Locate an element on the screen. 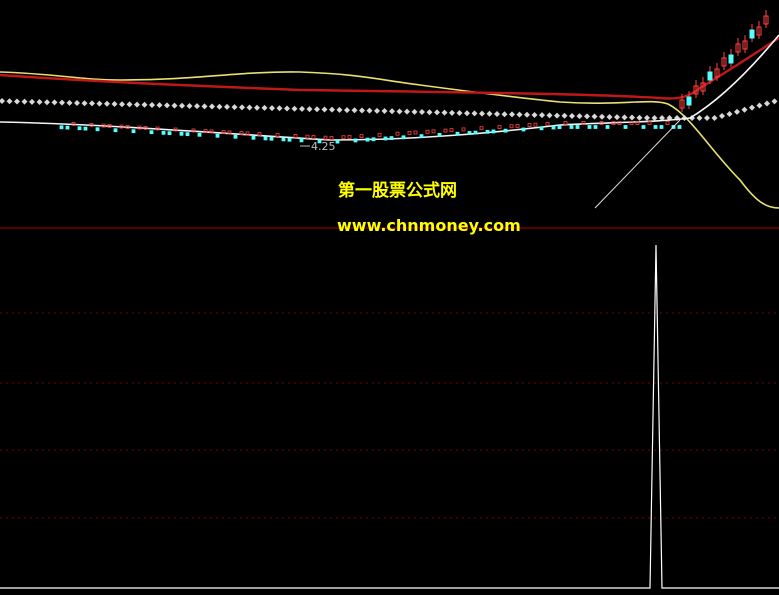 This screenshot has height=595, width=779. site-url: www.chnmoney.com is located at coordinates (429, 225).